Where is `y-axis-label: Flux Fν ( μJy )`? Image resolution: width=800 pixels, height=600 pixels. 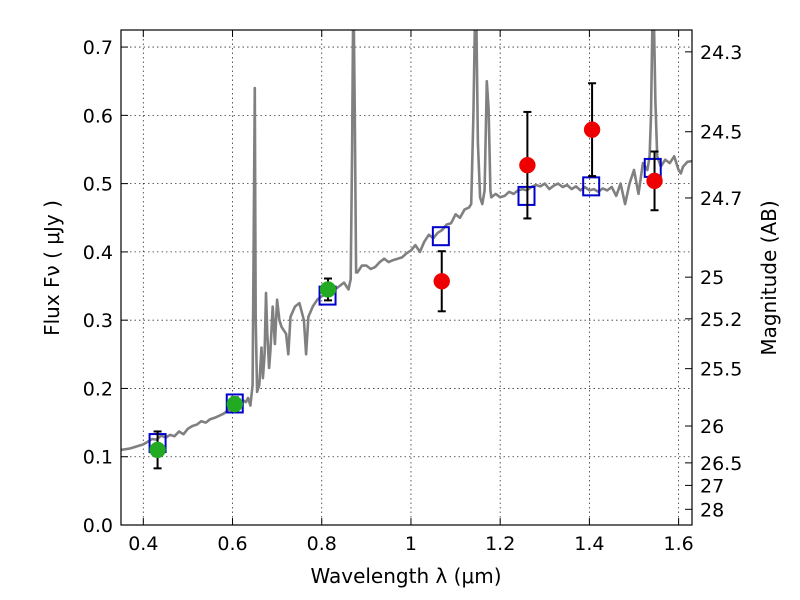 y-axis-label: Flux Fν ( μJy ) is located at coordinates (52, 268).